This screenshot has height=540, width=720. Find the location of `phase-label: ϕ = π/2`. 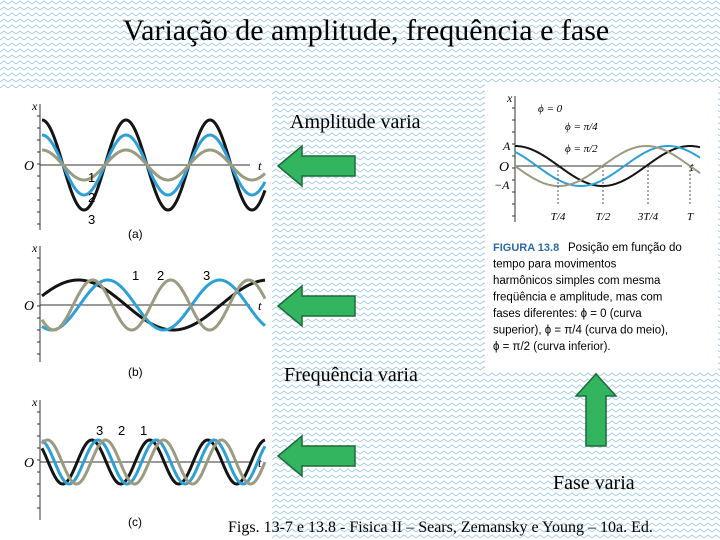

phase-label: ϕ = π/2 is located at coordinates (581, 149).